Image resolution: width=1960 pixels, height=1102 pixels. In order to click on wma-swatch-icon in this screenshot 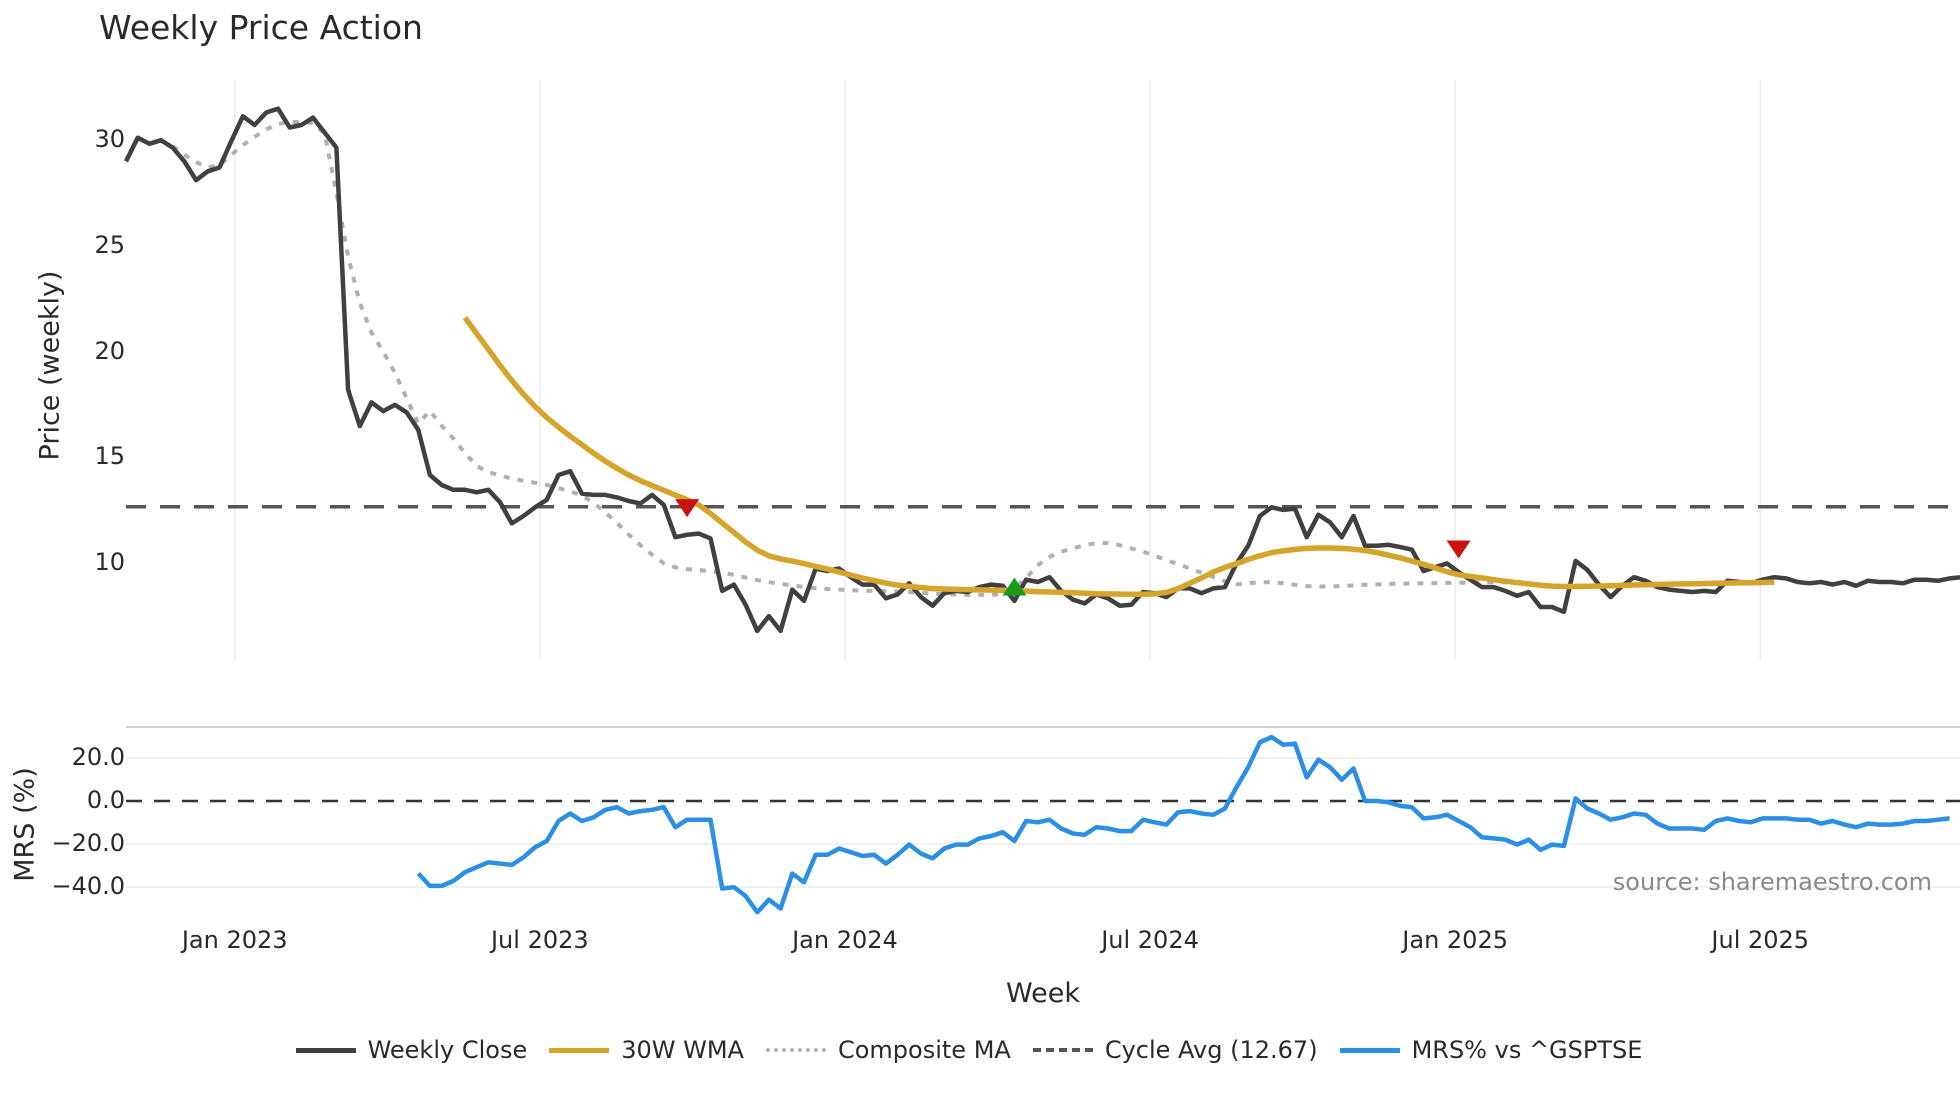, I will do `click(579, 1050)`.